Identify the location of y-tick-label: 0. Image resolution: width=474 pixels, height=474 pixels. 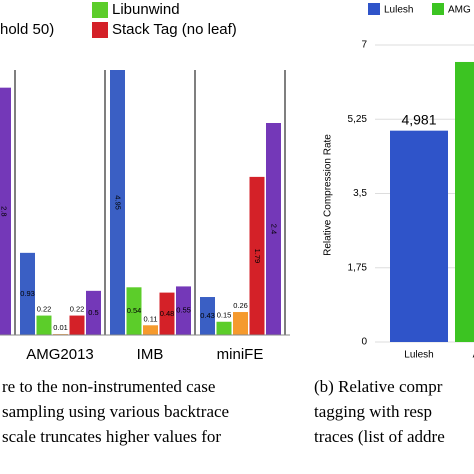
(364, 342).